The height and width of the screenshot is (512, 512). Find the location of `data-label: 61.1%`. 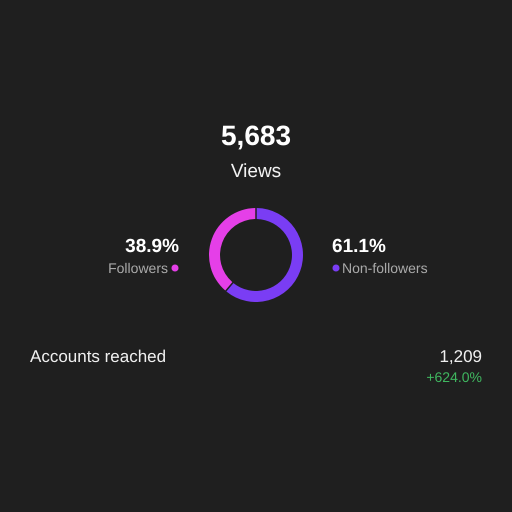

data-label: 61.1% is located at coordinates (359, 246).